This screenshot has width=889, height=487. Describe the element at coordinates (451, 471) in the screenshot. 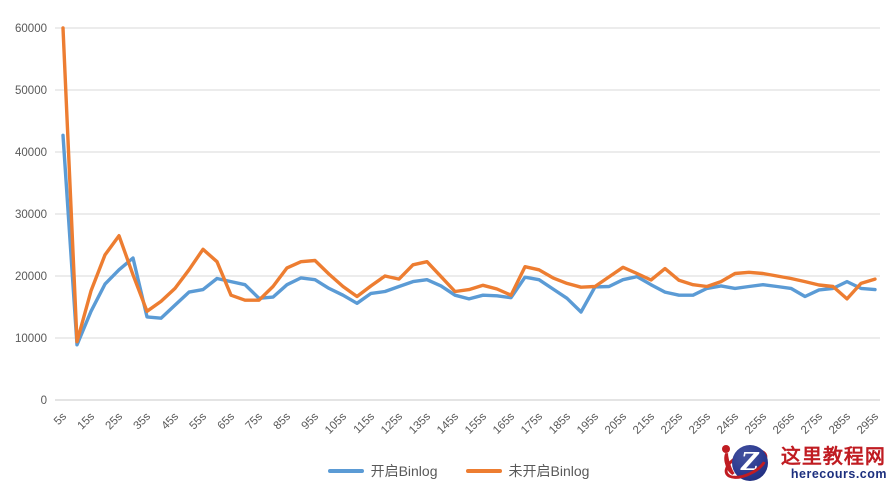

I see `chart-legend: 开启Binlog 未开启Binlog` at that location.